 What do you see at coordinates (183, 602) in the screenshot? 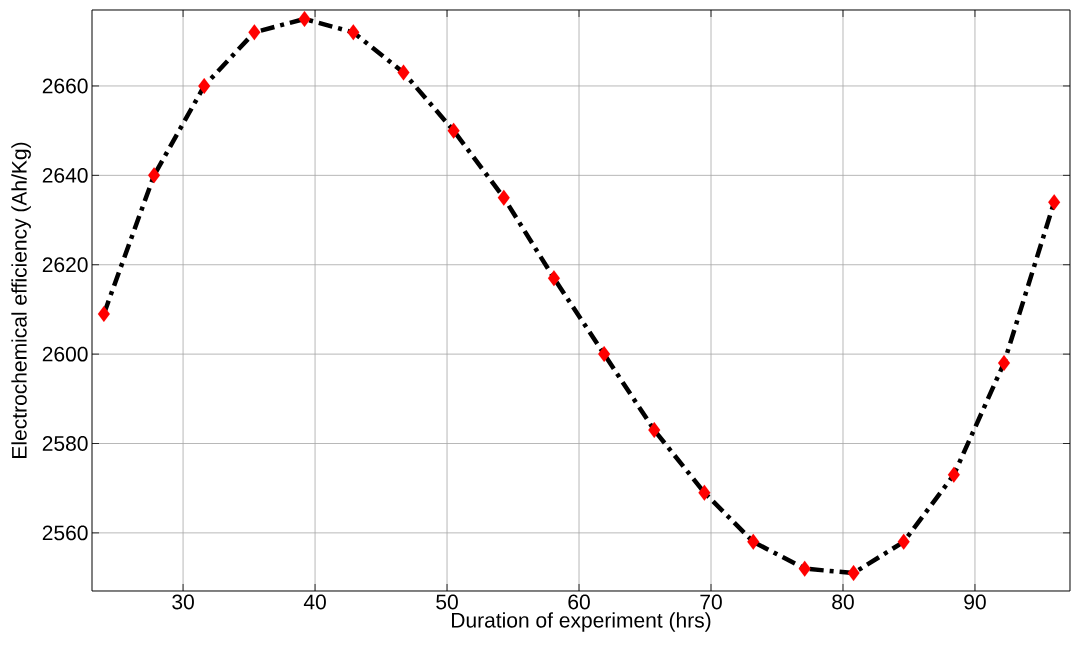
I see `x-tick-label: 30` at bounding box center [183, 602].